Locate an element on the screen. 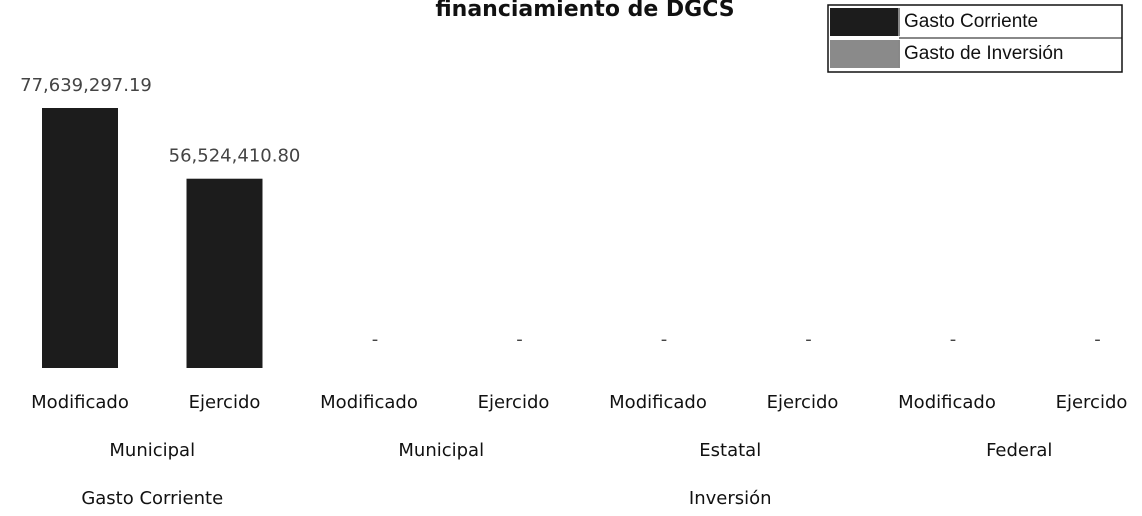  group-label: Estatal is located at coordinates (730, 450).